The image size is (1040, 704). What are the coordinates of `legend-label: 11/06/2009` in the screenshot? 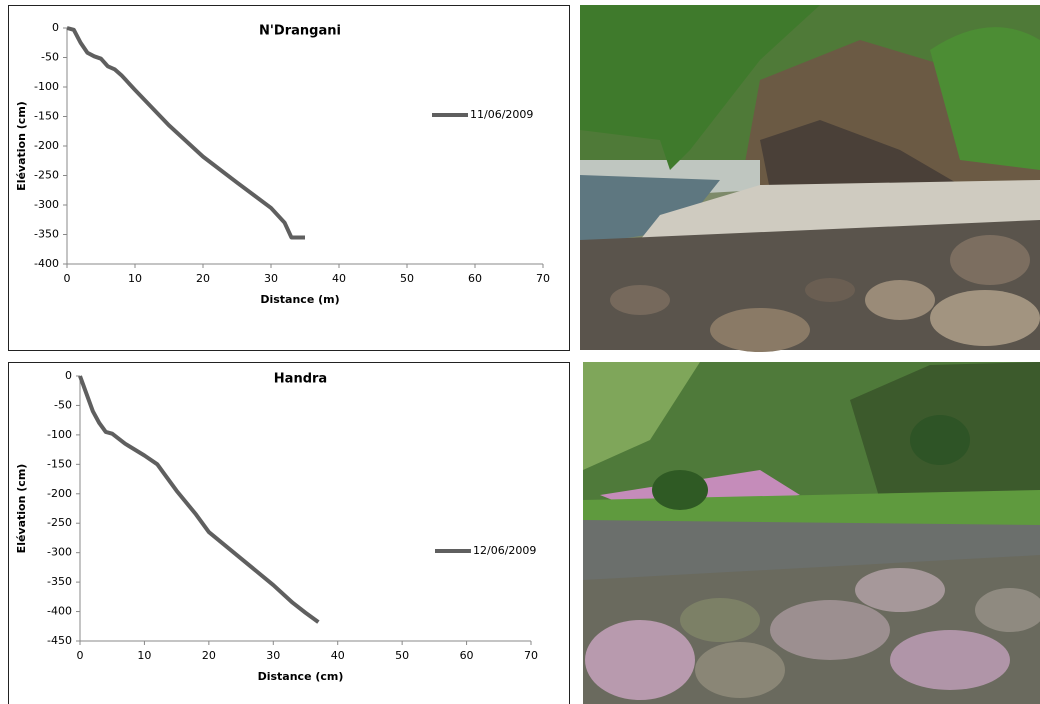 It's located at (501, 114).